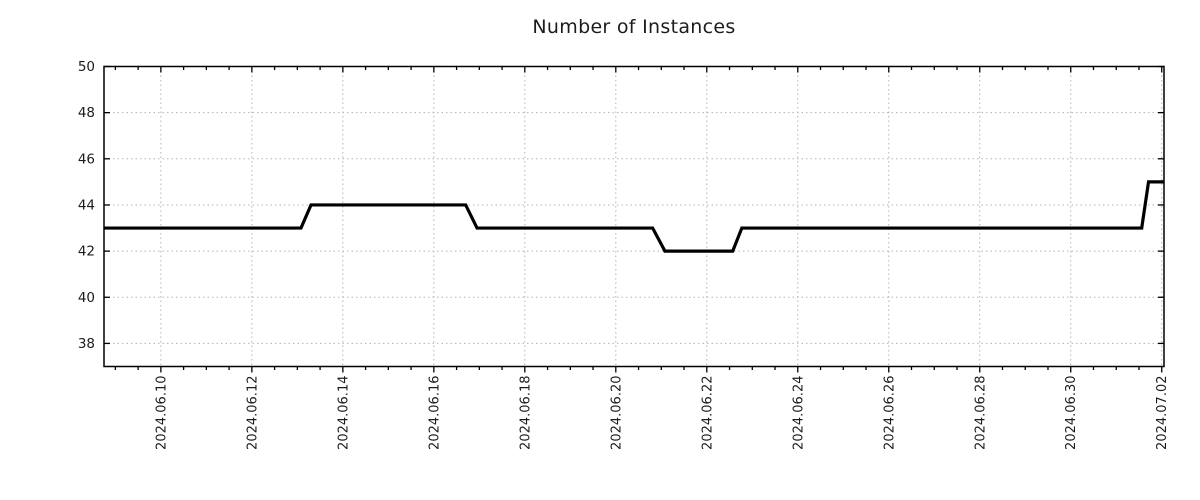 This screenshot has height=500, width=1200. Describe the element at coordinates (252, 413) in the screenshot. I see `x-tick-label: 2024.06.12` at that location.